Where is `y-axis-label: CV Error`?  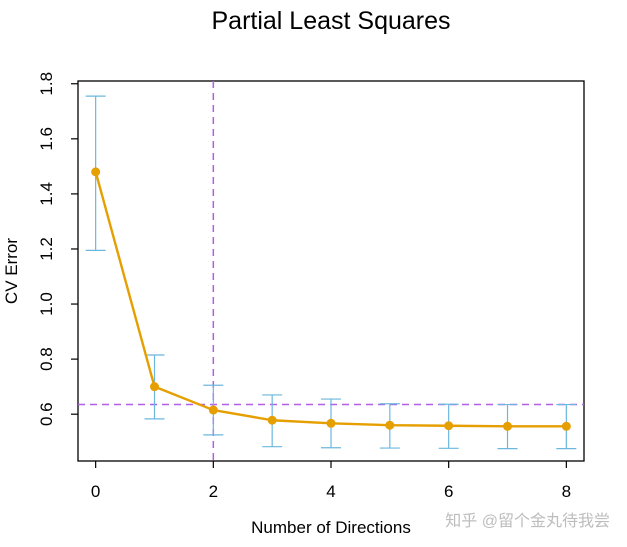
y-axis-label: CV Error is located at coordinates (11, 271).